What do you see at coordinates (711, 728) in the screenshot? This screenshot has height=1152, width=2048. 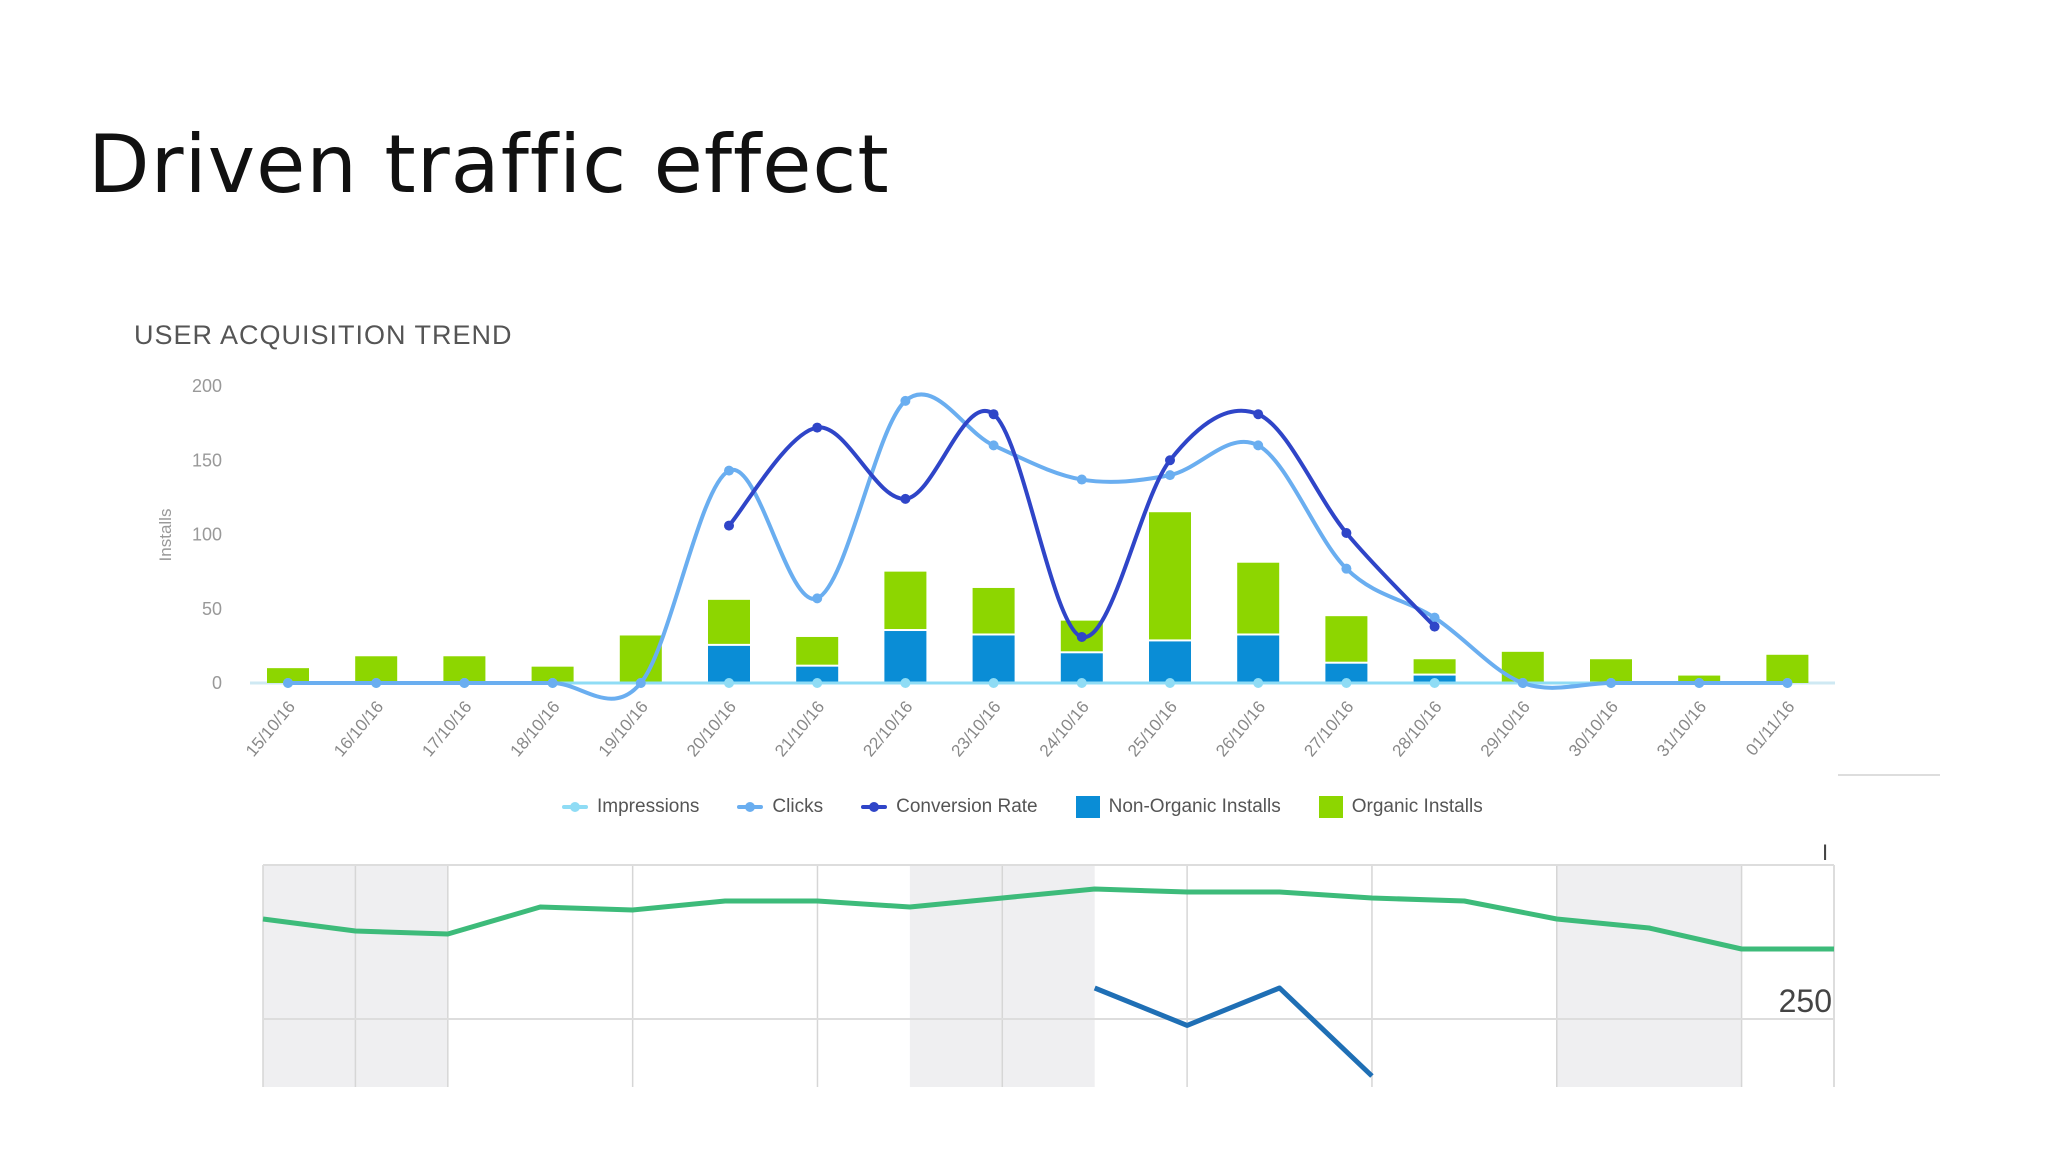 I see `x-tick-label: 20/10/16` at bounding box center [711, 728].